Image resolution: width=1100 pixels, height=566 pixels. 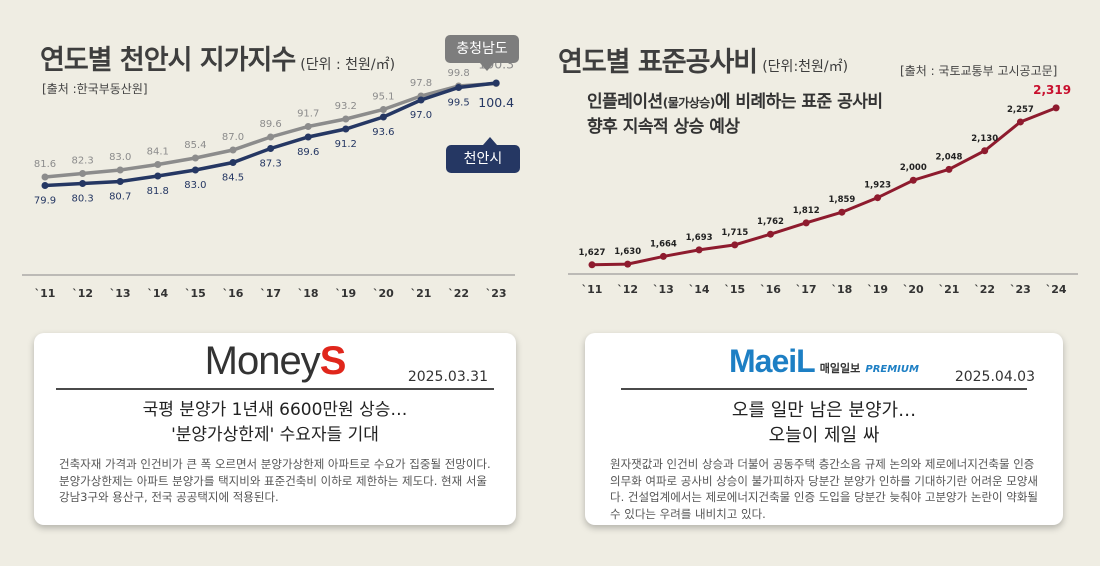 I want to click on right-data-label: 1,627, so click(x=592, y=253).